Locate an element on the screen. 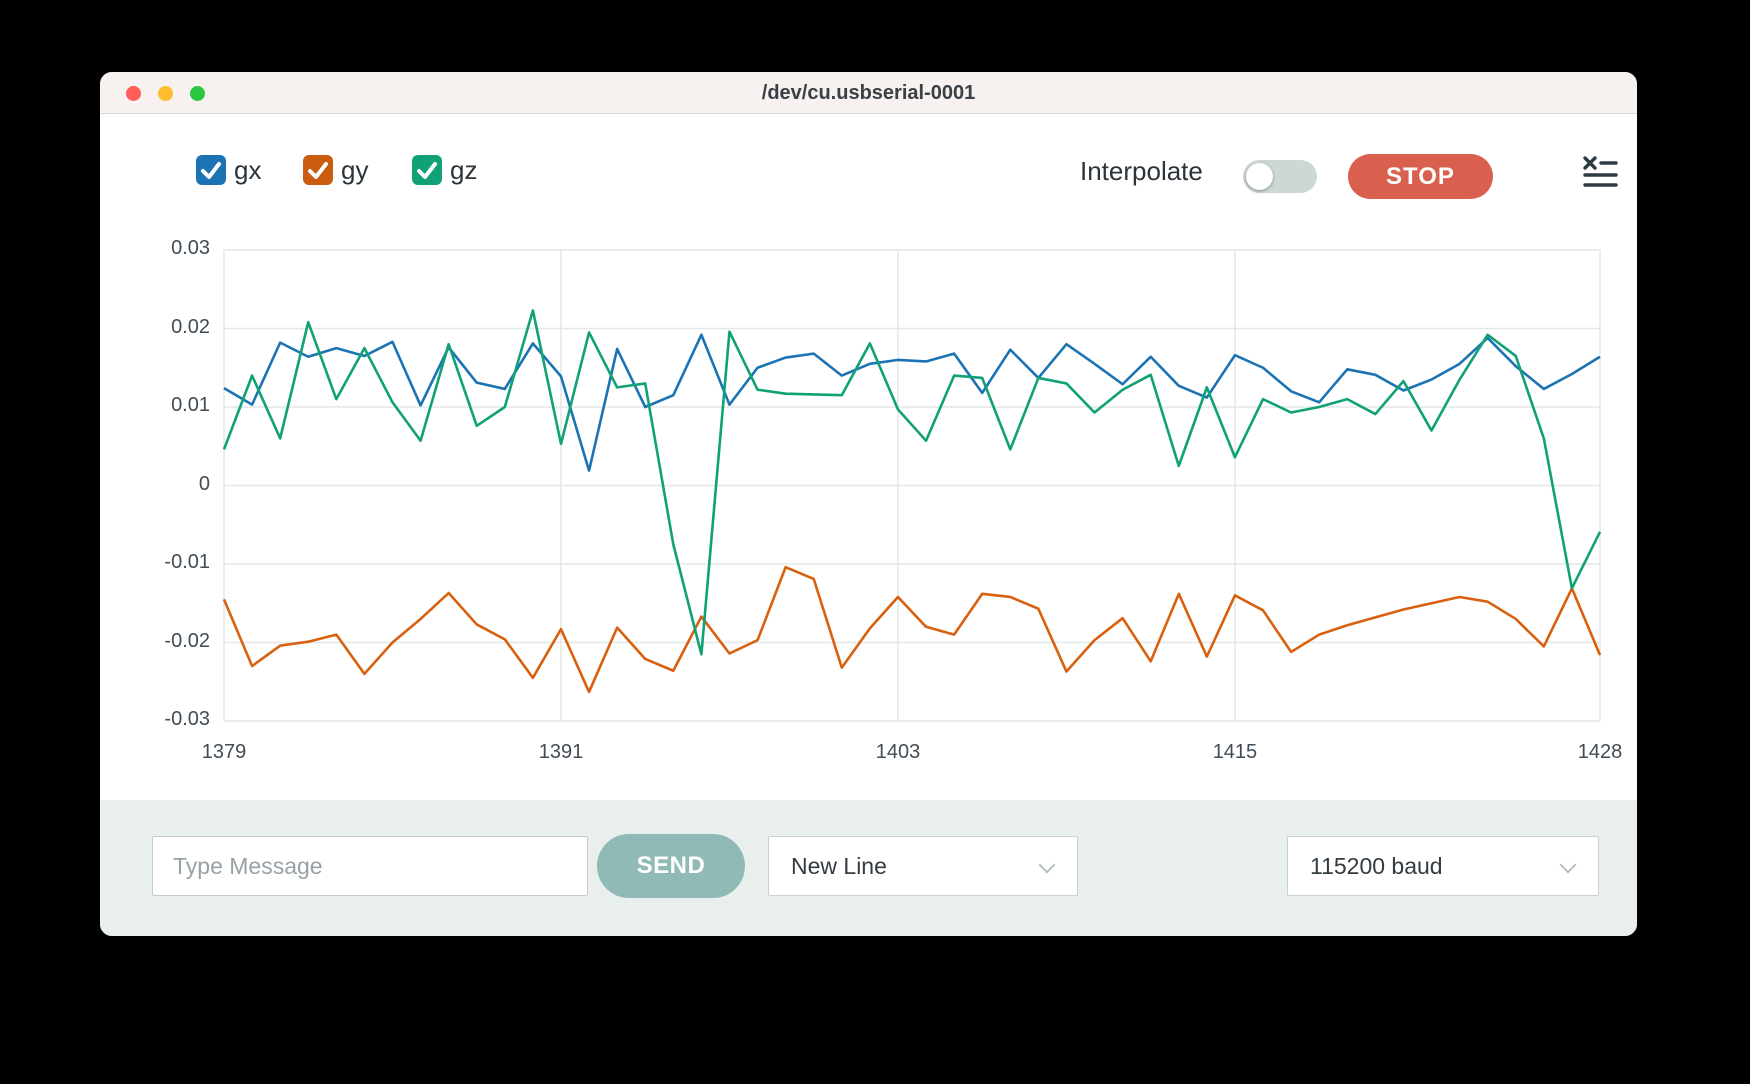  y-tick-label: -0.03 is located at coordinates (187, 719).